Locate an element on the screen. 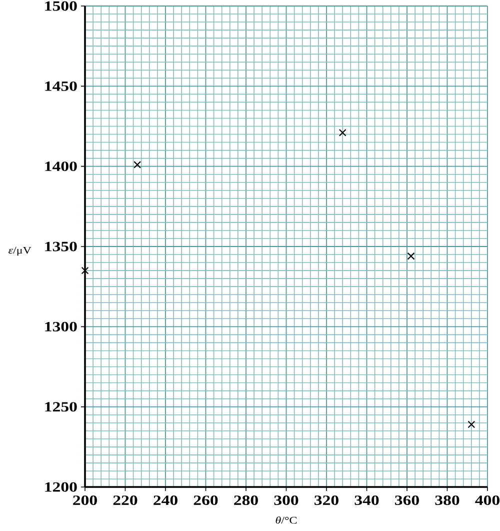 Image resolution: width=500 pixels, height=531 pixels. x-tick-label: 300 is located at coordinates (286, 500).